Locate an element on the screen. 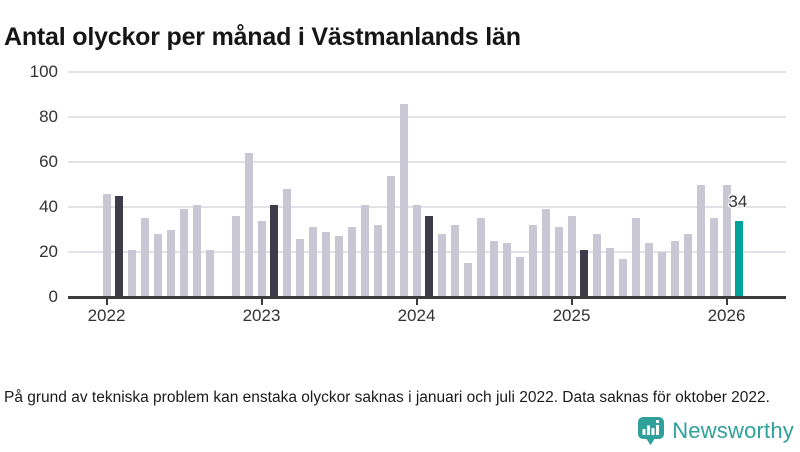  x-axis-label: 2022 is located at coordinates (106, 315).